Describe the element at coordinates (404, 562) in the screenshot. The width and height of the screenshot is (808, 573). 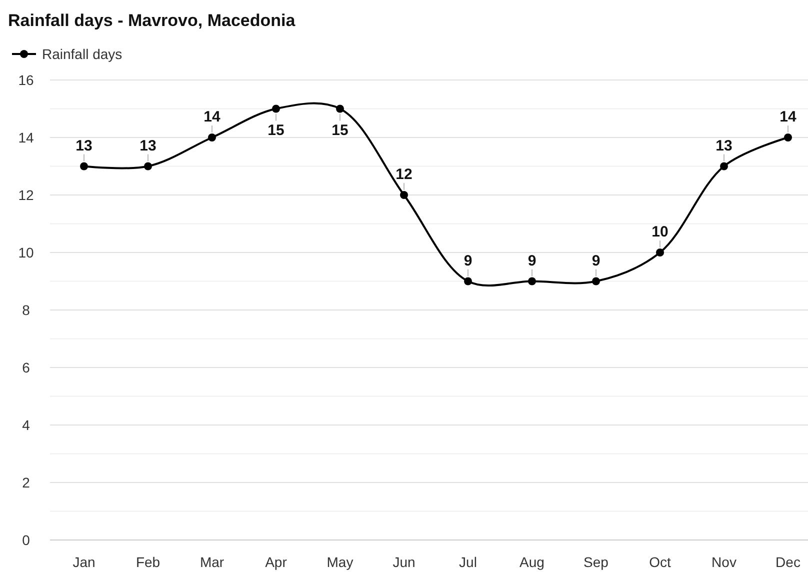
I see `x-tick-label: Jun` at that location.